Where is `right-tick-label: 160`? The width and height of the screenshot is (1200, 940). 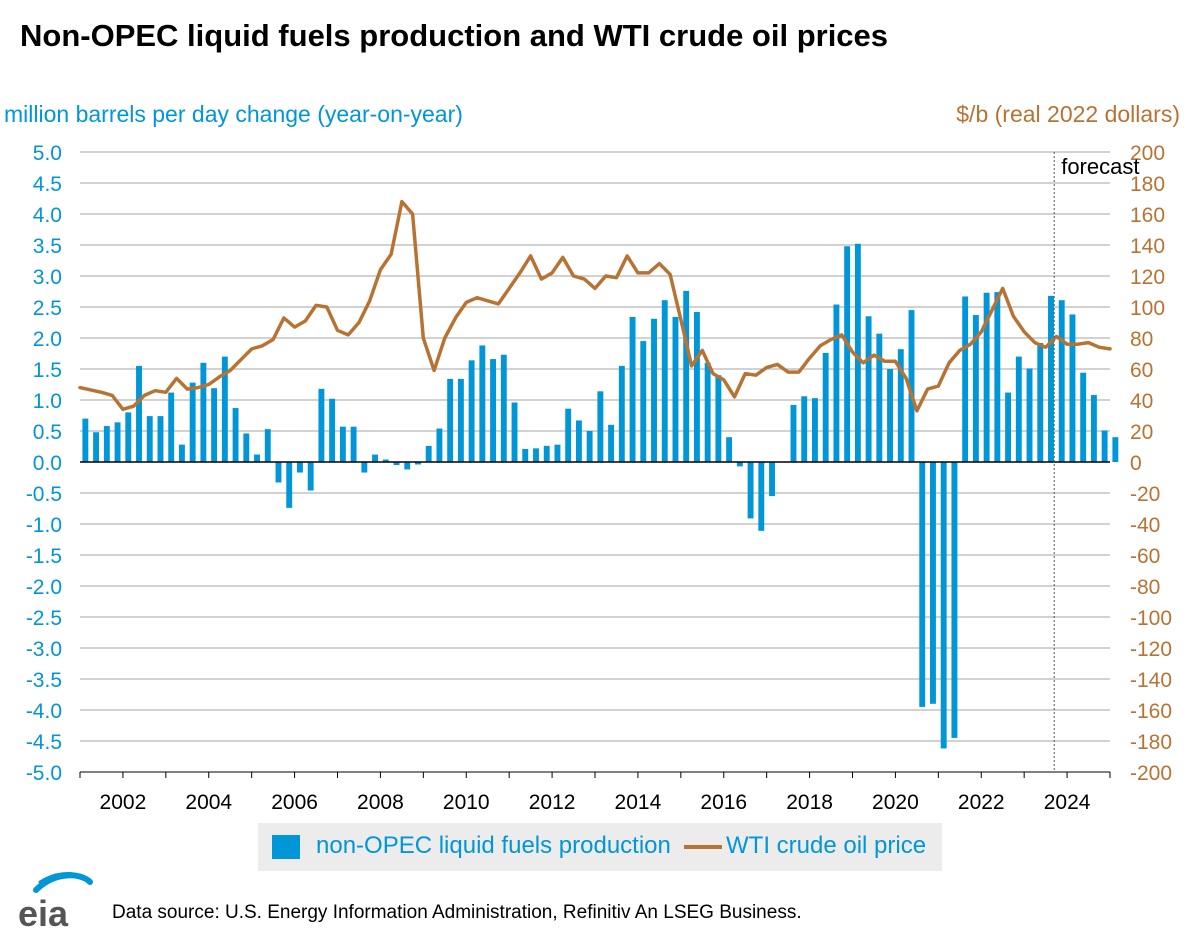 right-tick-label: 160 is located at coordinates (1147, 215).